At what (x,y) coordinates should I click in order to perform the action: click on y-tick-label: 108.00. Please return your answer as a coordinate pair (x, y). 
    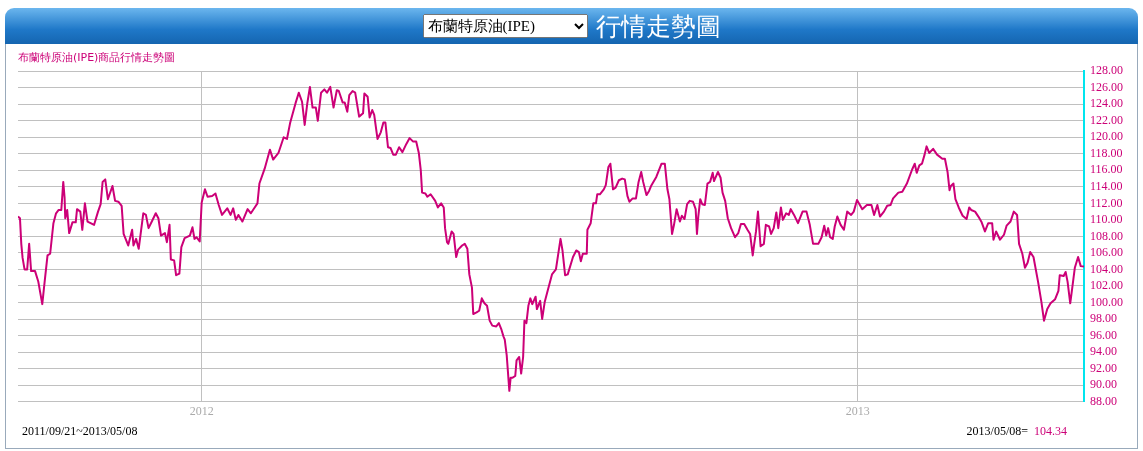
    Looking at the image, I should click on (1106, 235).